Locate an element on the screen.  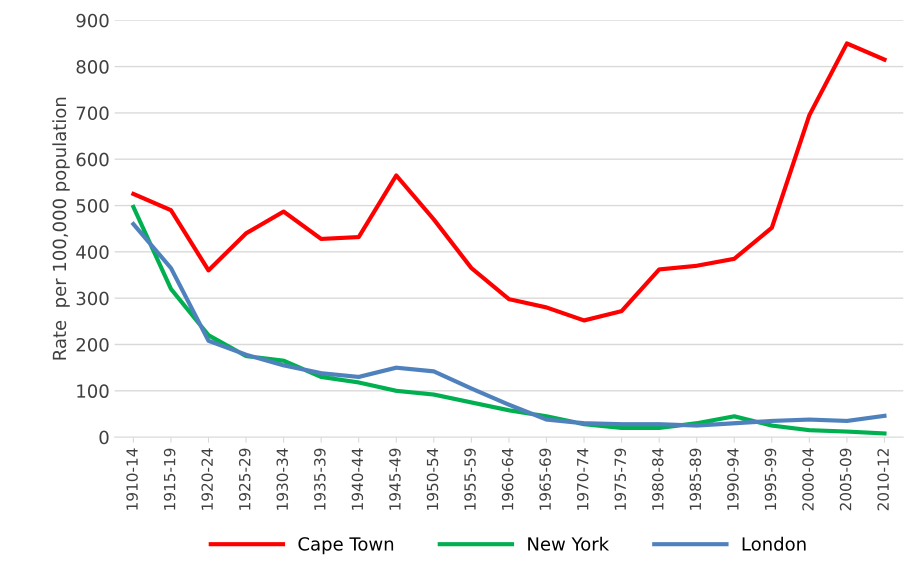
legend-label: Cape Town is located at coordinates (346, 545).